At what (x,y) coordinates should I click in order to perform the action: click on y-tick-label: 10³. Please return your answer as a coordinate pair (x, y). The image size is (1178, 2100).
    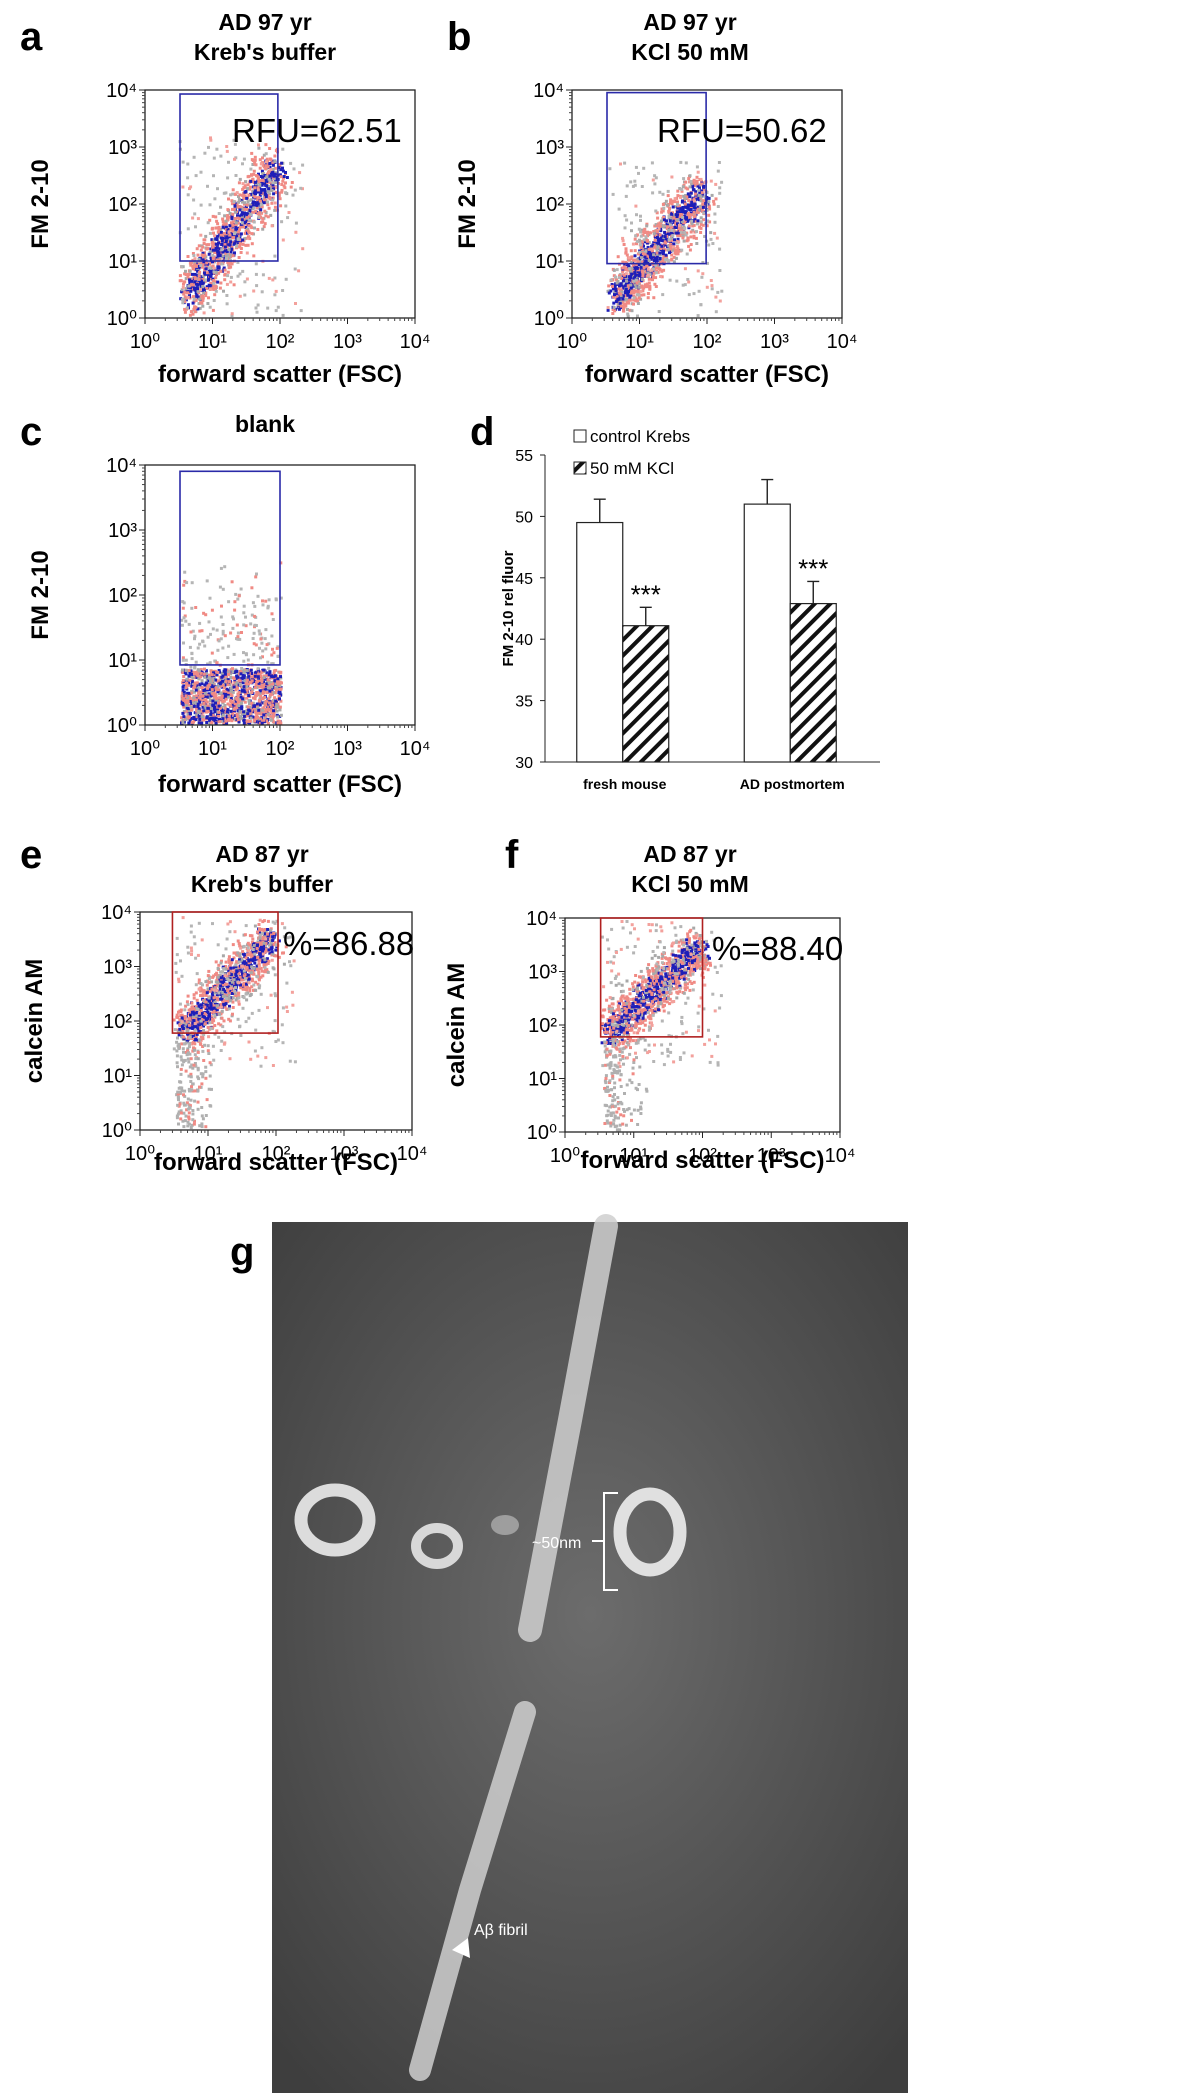
    Looking at the image, I should click on (122, 148).